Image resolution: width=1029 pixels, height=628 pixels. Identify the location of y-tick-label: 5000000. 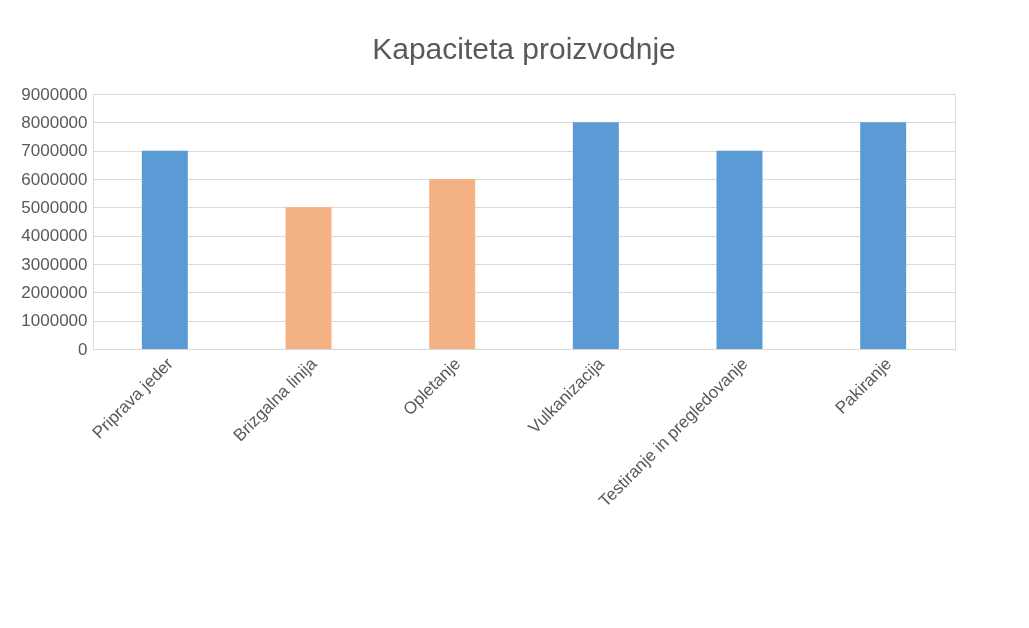
(54, 207).